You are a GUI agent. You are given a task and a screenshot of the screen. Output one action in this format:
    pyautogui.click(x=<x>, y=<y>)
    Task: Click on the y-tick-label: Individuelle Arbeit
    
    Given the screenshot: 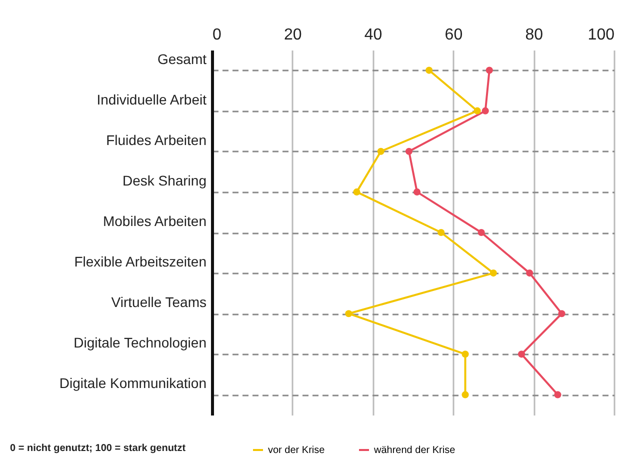 What is the action you would take?
    pyautogui.click(x=151, y=99)
    